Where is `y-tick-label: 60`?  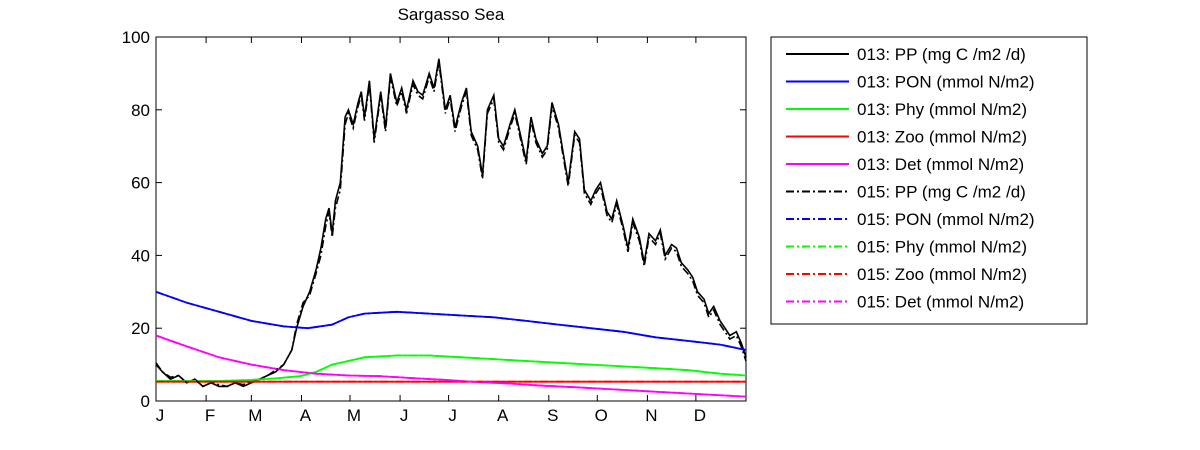
y-tick-label: 60 is located at coordinates (140, 183).